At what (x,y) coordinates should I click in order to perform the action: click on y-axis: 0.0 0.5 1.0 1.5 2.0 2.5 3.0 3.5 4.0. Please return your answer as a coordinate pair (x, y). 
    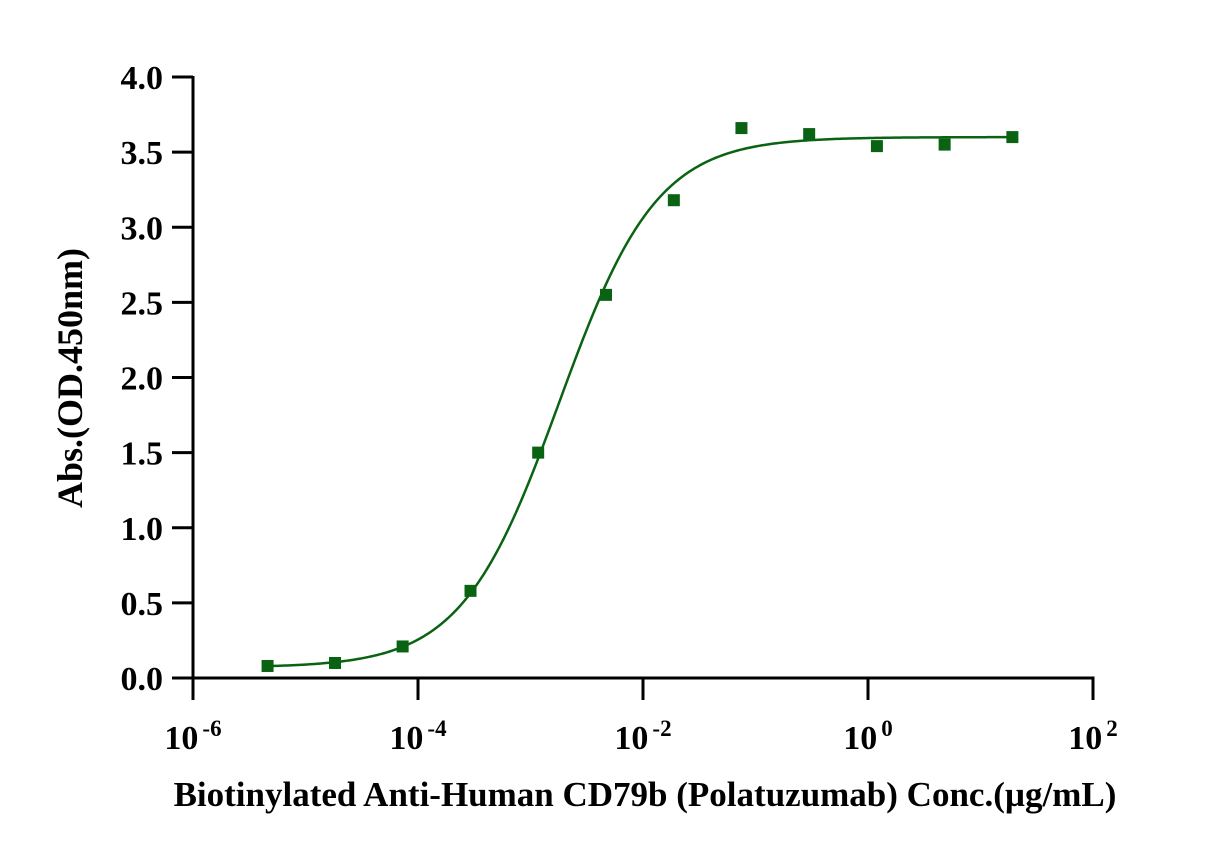
    Looking at the image, I should click on (158, 379).